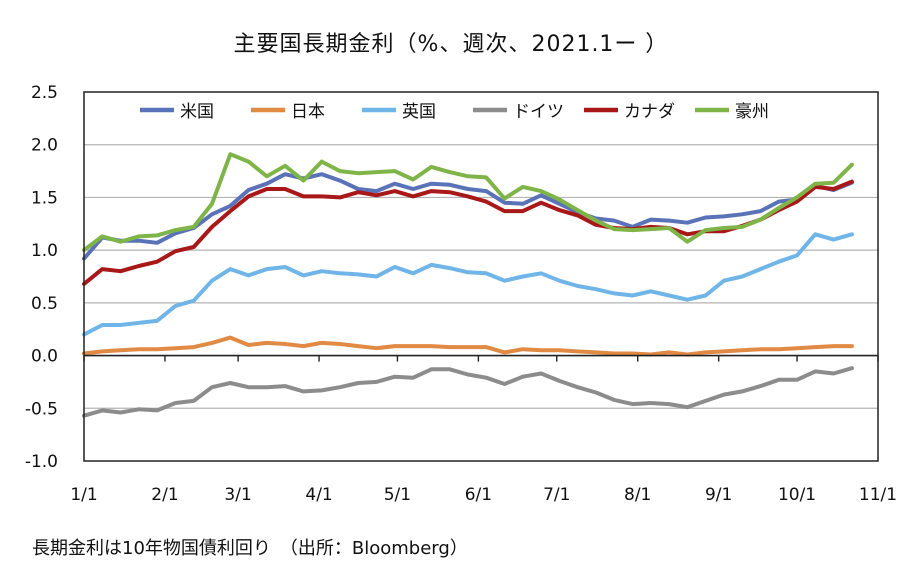  I want to click on legend-label-4: ドイツ, so click(538, 112).